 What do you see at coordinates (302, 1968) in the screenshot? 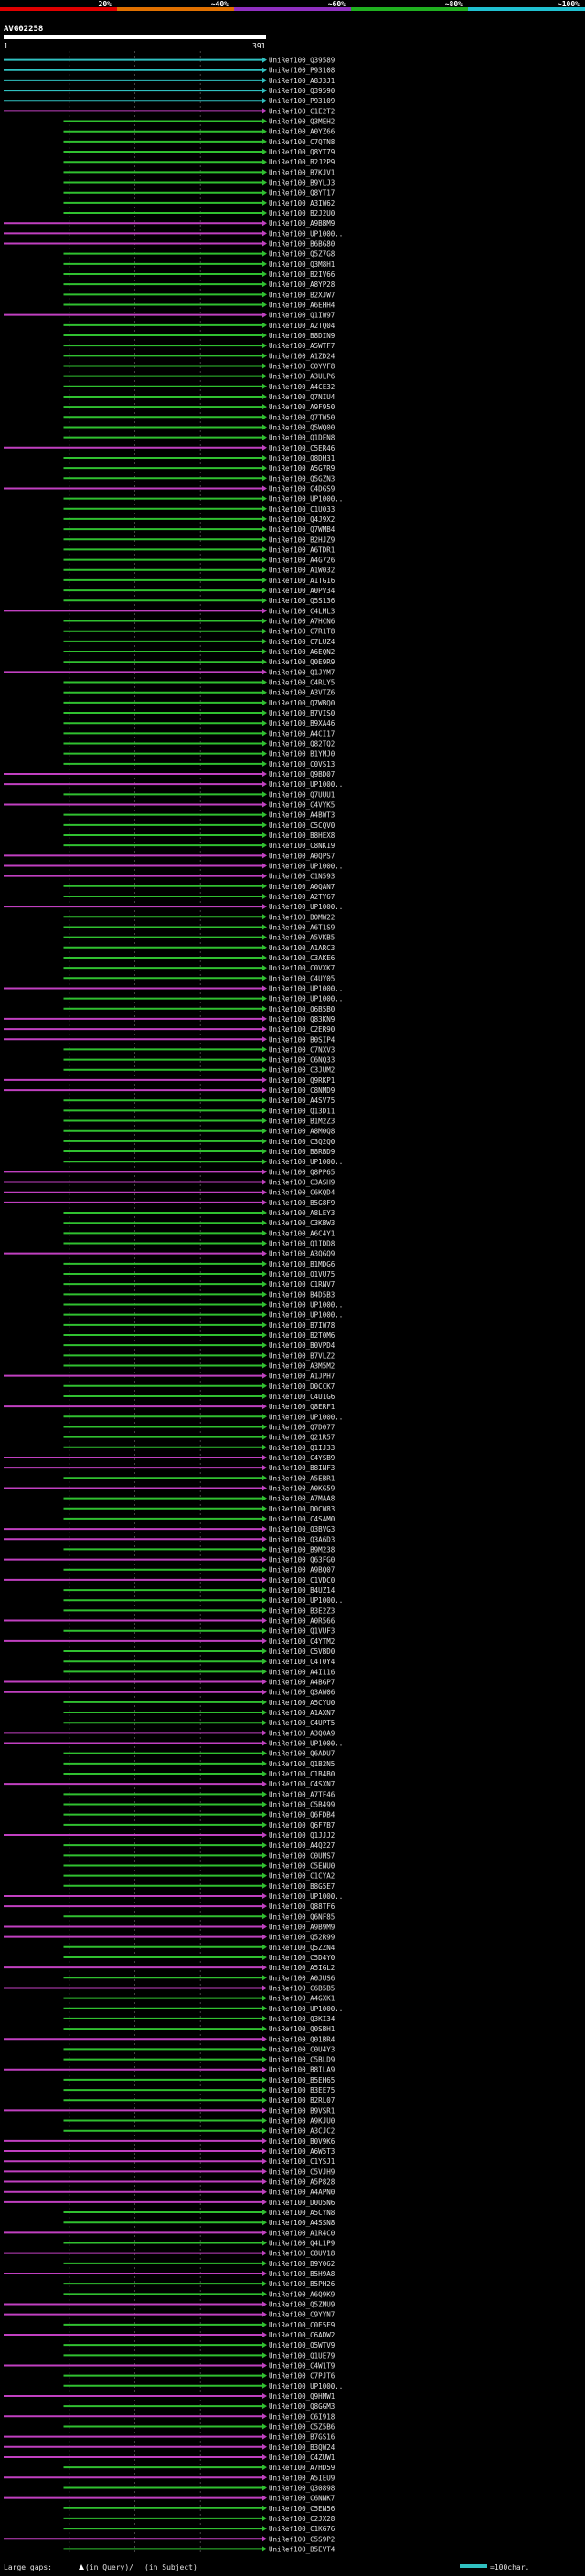
I see `hit-label: UniRef100_A5IGL2` at bounding box center [302, 1968].